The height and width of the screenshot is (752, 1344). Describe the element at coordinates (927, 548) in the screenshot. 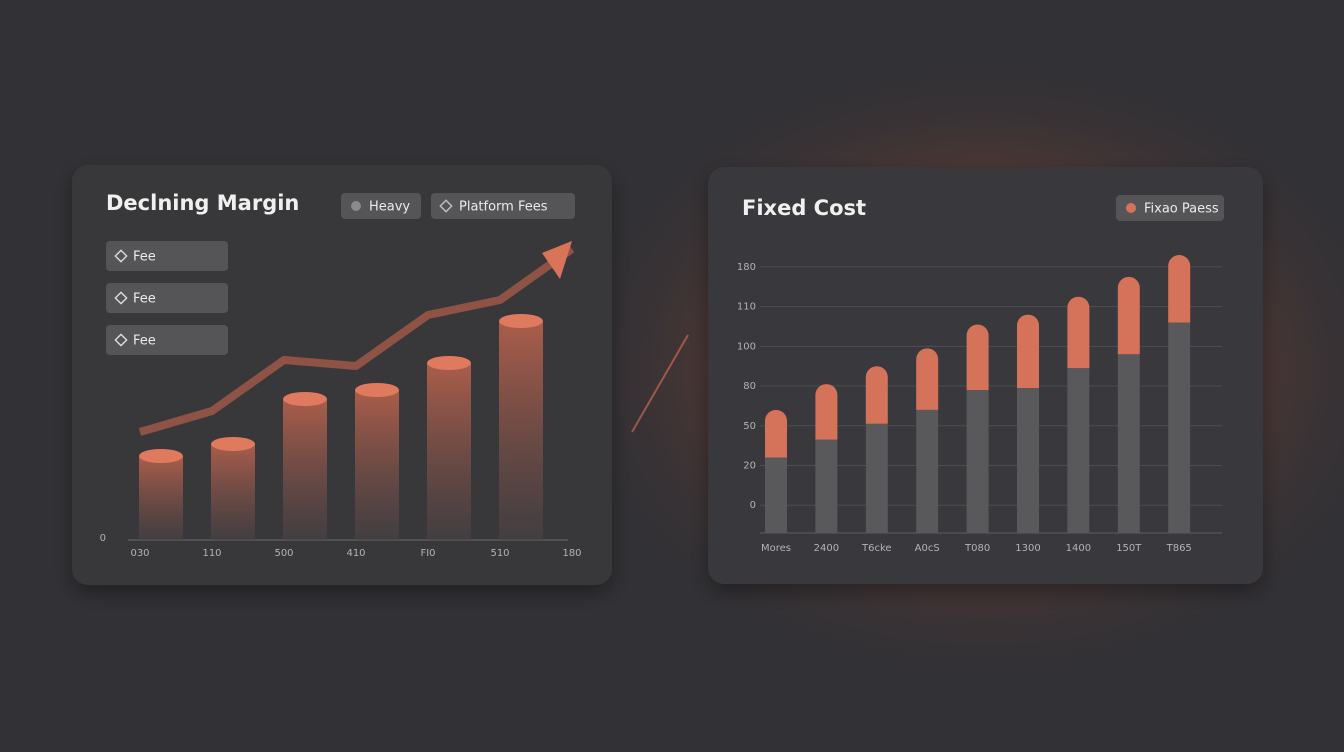

I see `x-tick-label: A0cS` at that location.